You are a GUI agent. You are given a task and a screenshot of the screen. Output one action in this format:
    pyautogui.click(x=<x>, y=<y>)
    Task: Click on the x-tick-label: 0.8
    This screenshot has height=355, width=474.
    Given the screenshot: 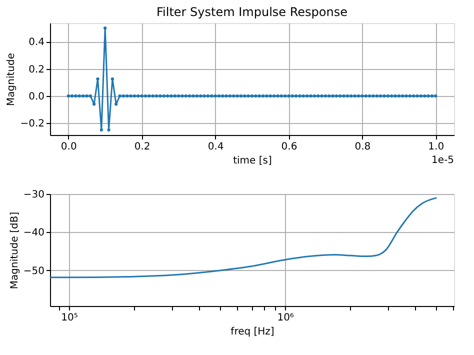 What is the action you would take?
    pyautogui.click(x=362, y=147)
    